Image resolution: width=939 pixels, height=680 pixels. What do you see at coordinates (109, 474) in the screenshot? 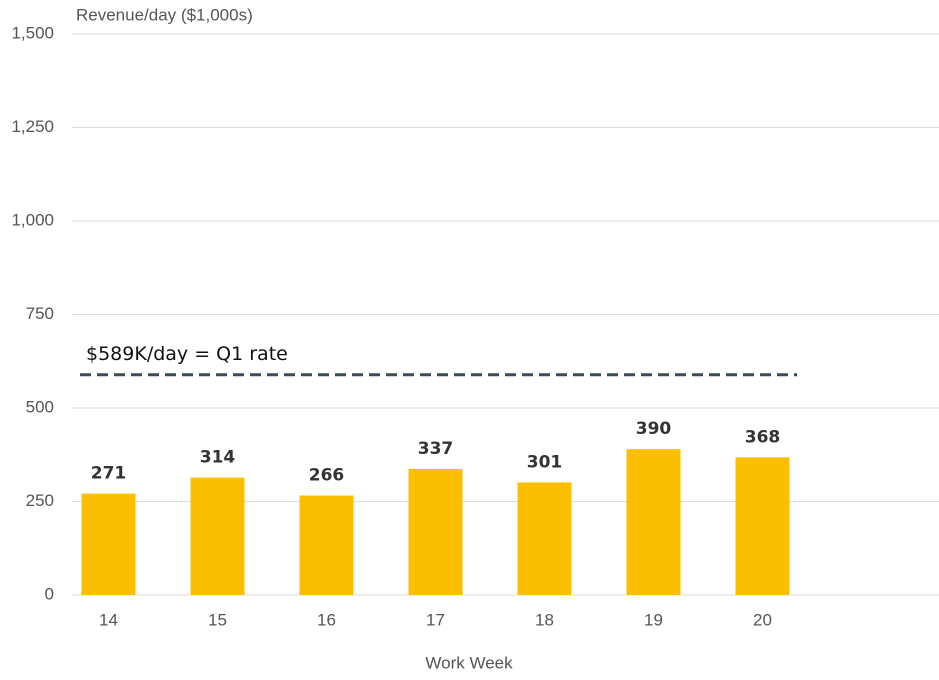
I see `data-label: 271` at bounding box center [109, 474].